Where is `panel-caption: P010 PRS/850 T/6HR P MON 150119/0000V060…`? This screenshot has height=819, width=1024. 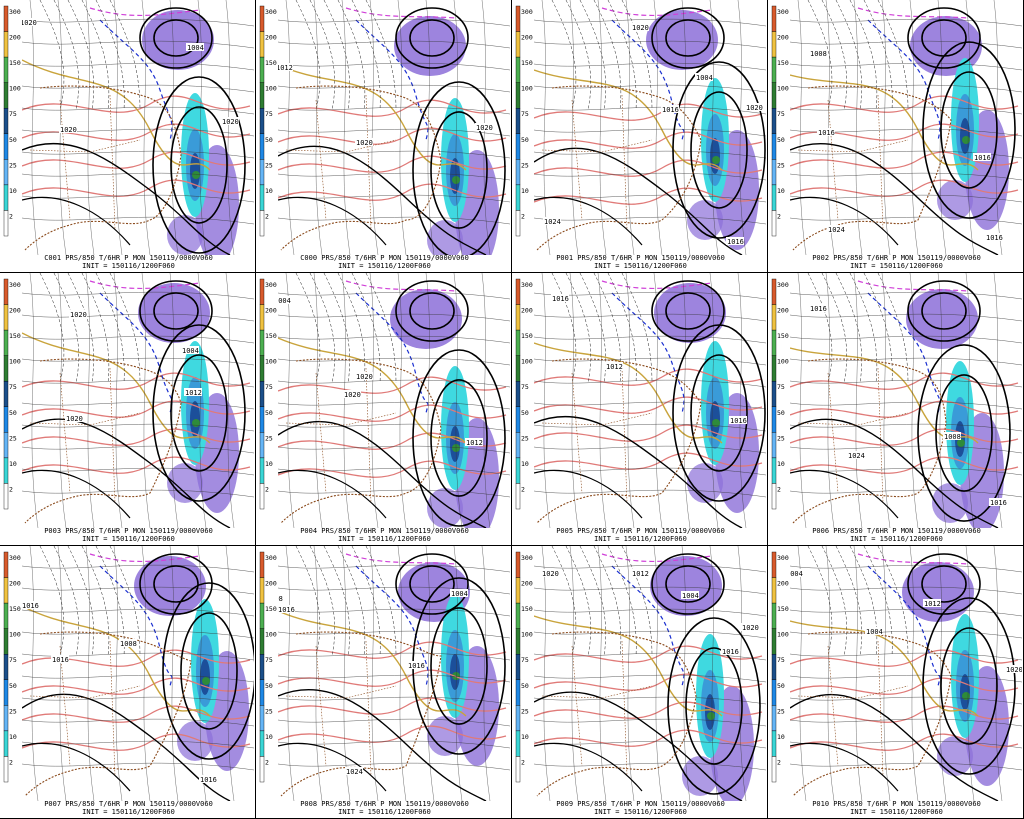
panel-caption: P010 PRS/850 T/6HR P MON 150119/0000V060… is located at coordinates (896, 808).